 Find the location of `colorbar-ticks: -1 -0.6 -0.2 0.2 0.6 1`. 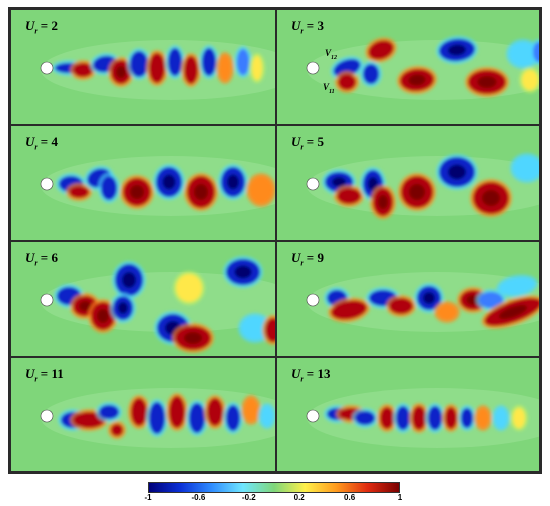

colorbar-ticks: -1 -0.6 -0.2 0.2 0.6 1 is located at coordinates (273, 499).